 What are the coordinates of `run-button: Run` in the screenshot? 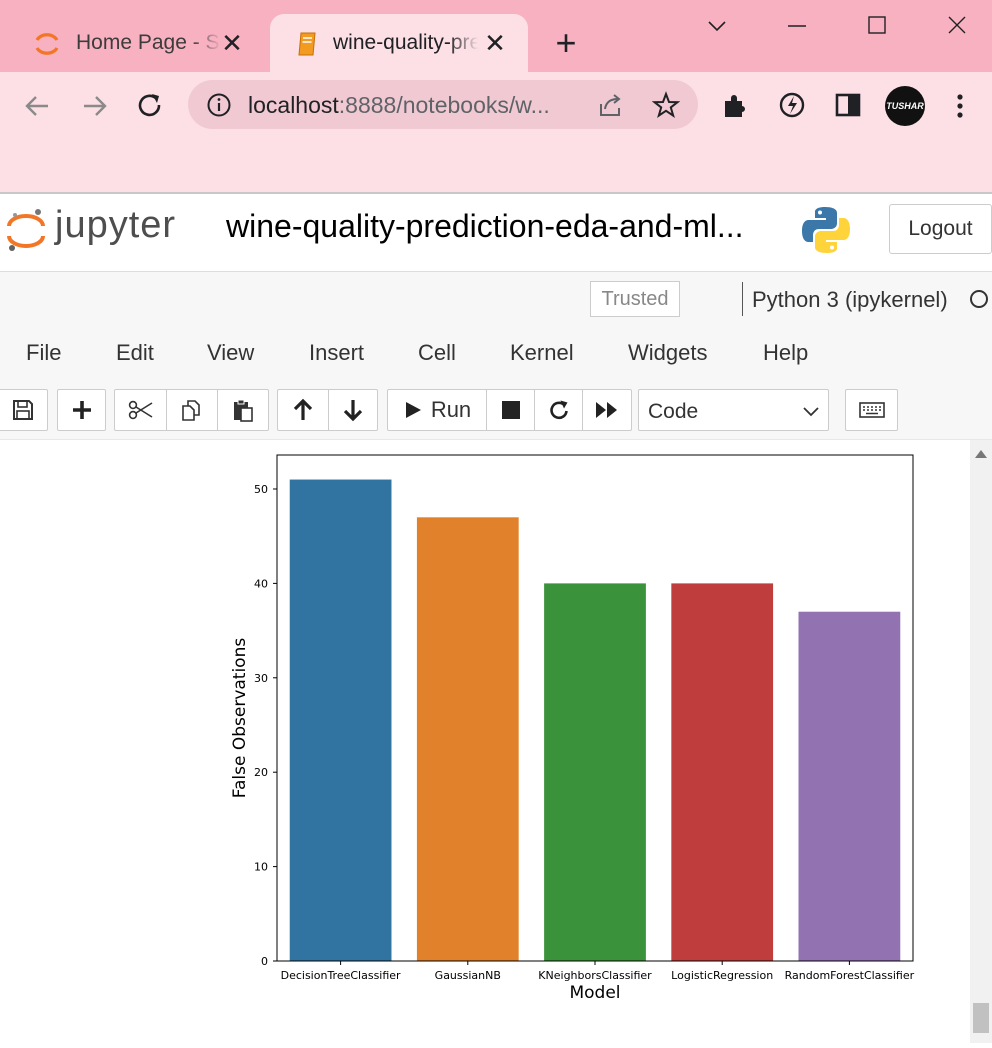 It's located at (437, 410).